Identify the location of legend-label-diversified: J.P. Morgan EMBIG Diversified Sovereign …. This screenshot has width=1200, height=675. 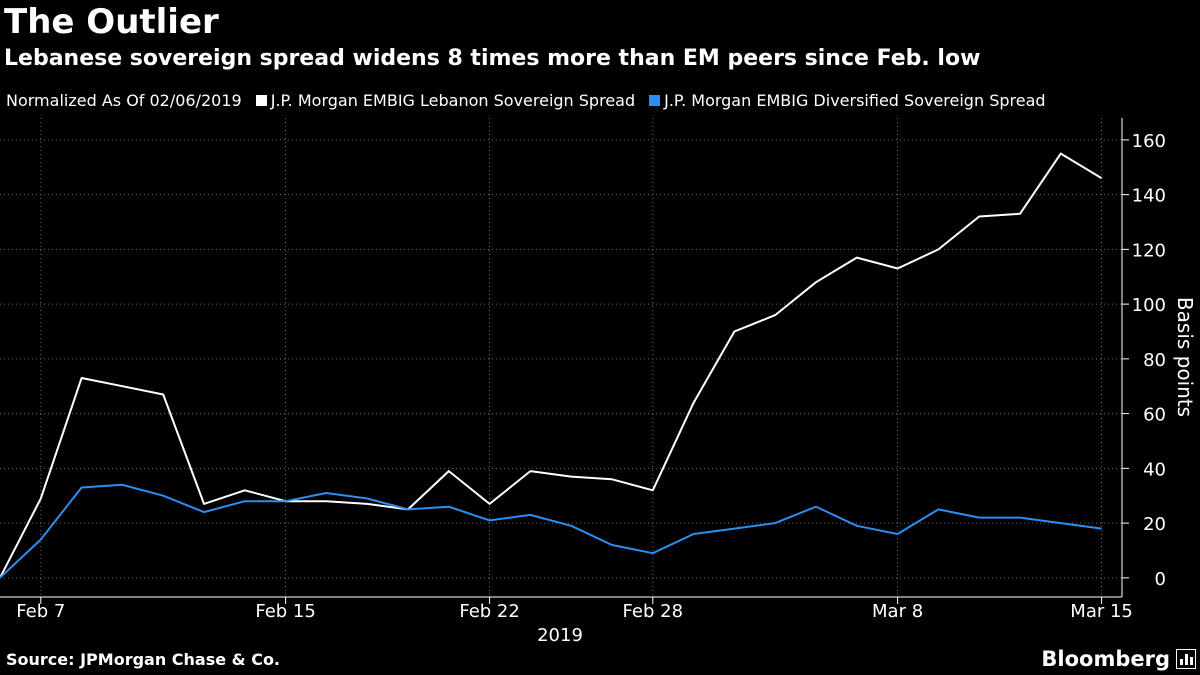
(855, 100).